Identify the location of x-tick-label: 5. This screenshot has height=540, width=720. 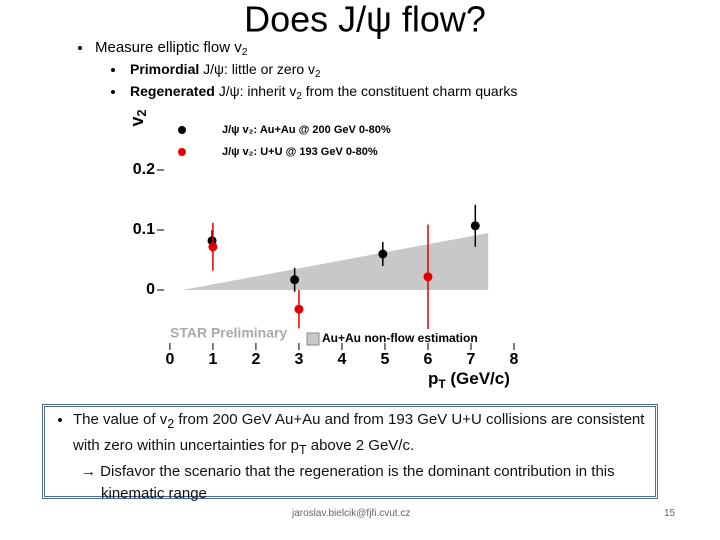
(385, 359).